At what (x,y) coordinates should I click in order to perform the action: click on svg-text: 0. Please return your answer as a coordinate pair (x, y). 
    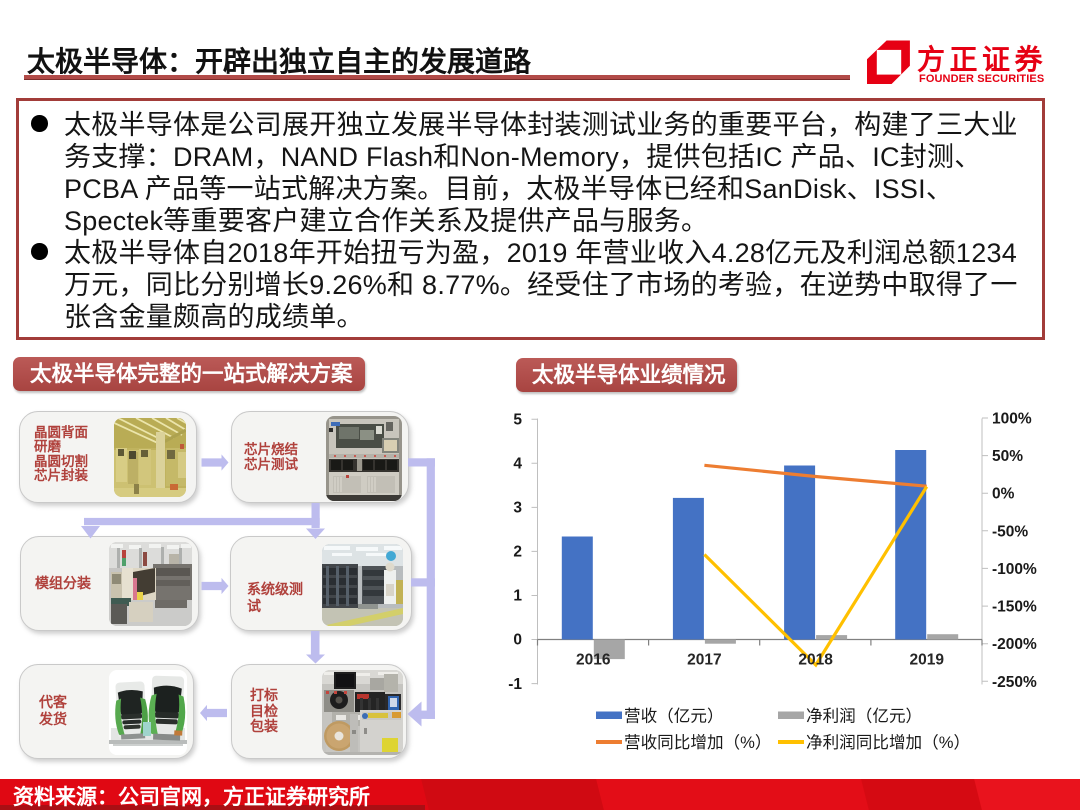
    Looking at the image, I should click on (517, 640).